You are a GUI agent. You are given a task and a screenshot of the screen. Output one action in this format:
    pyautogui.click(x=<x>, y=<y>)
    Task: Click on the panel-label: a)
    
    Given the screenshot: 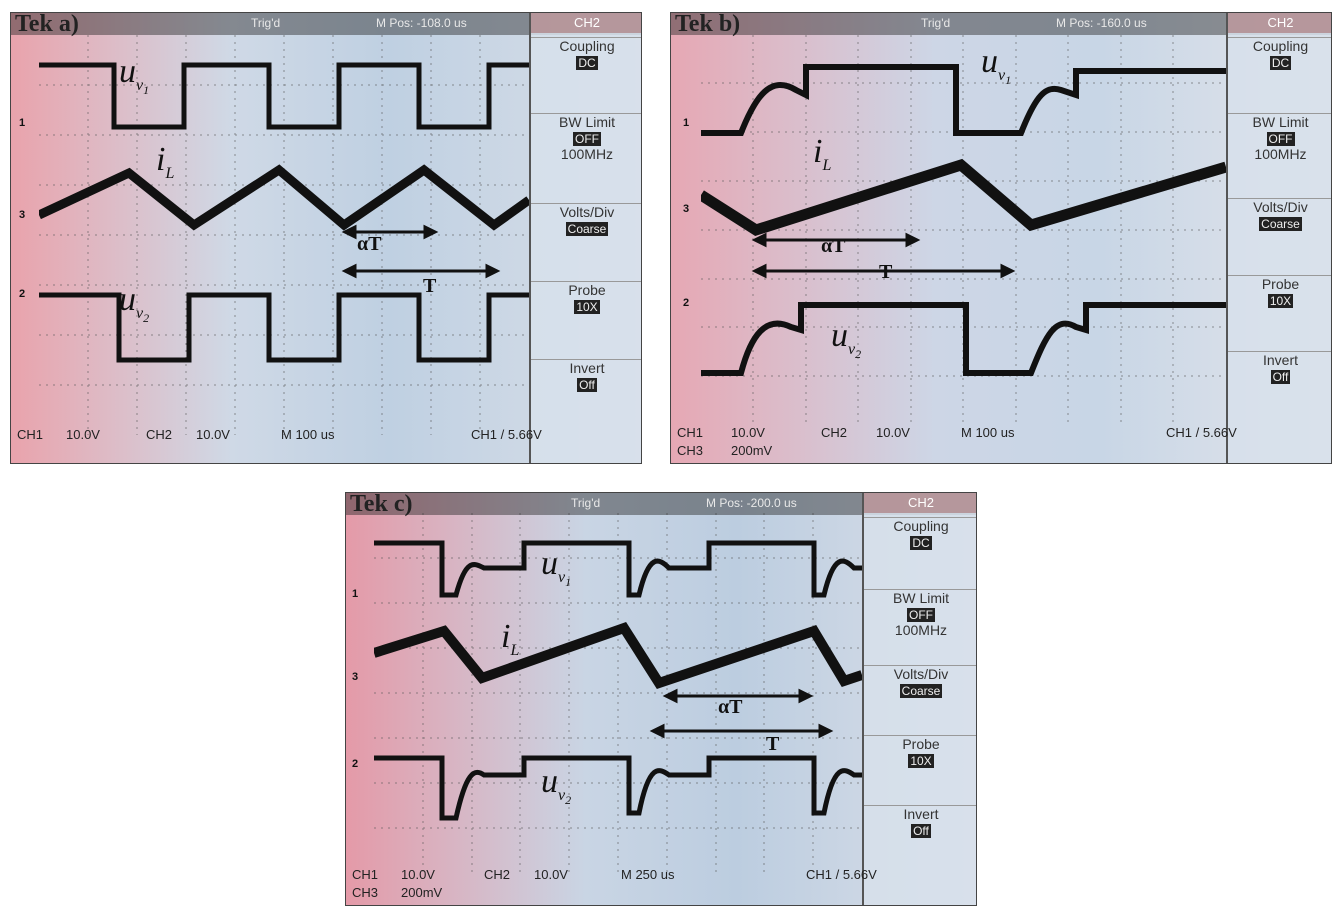 What is the action you would take?
    pyautogui.click(x=68, y=24)
    